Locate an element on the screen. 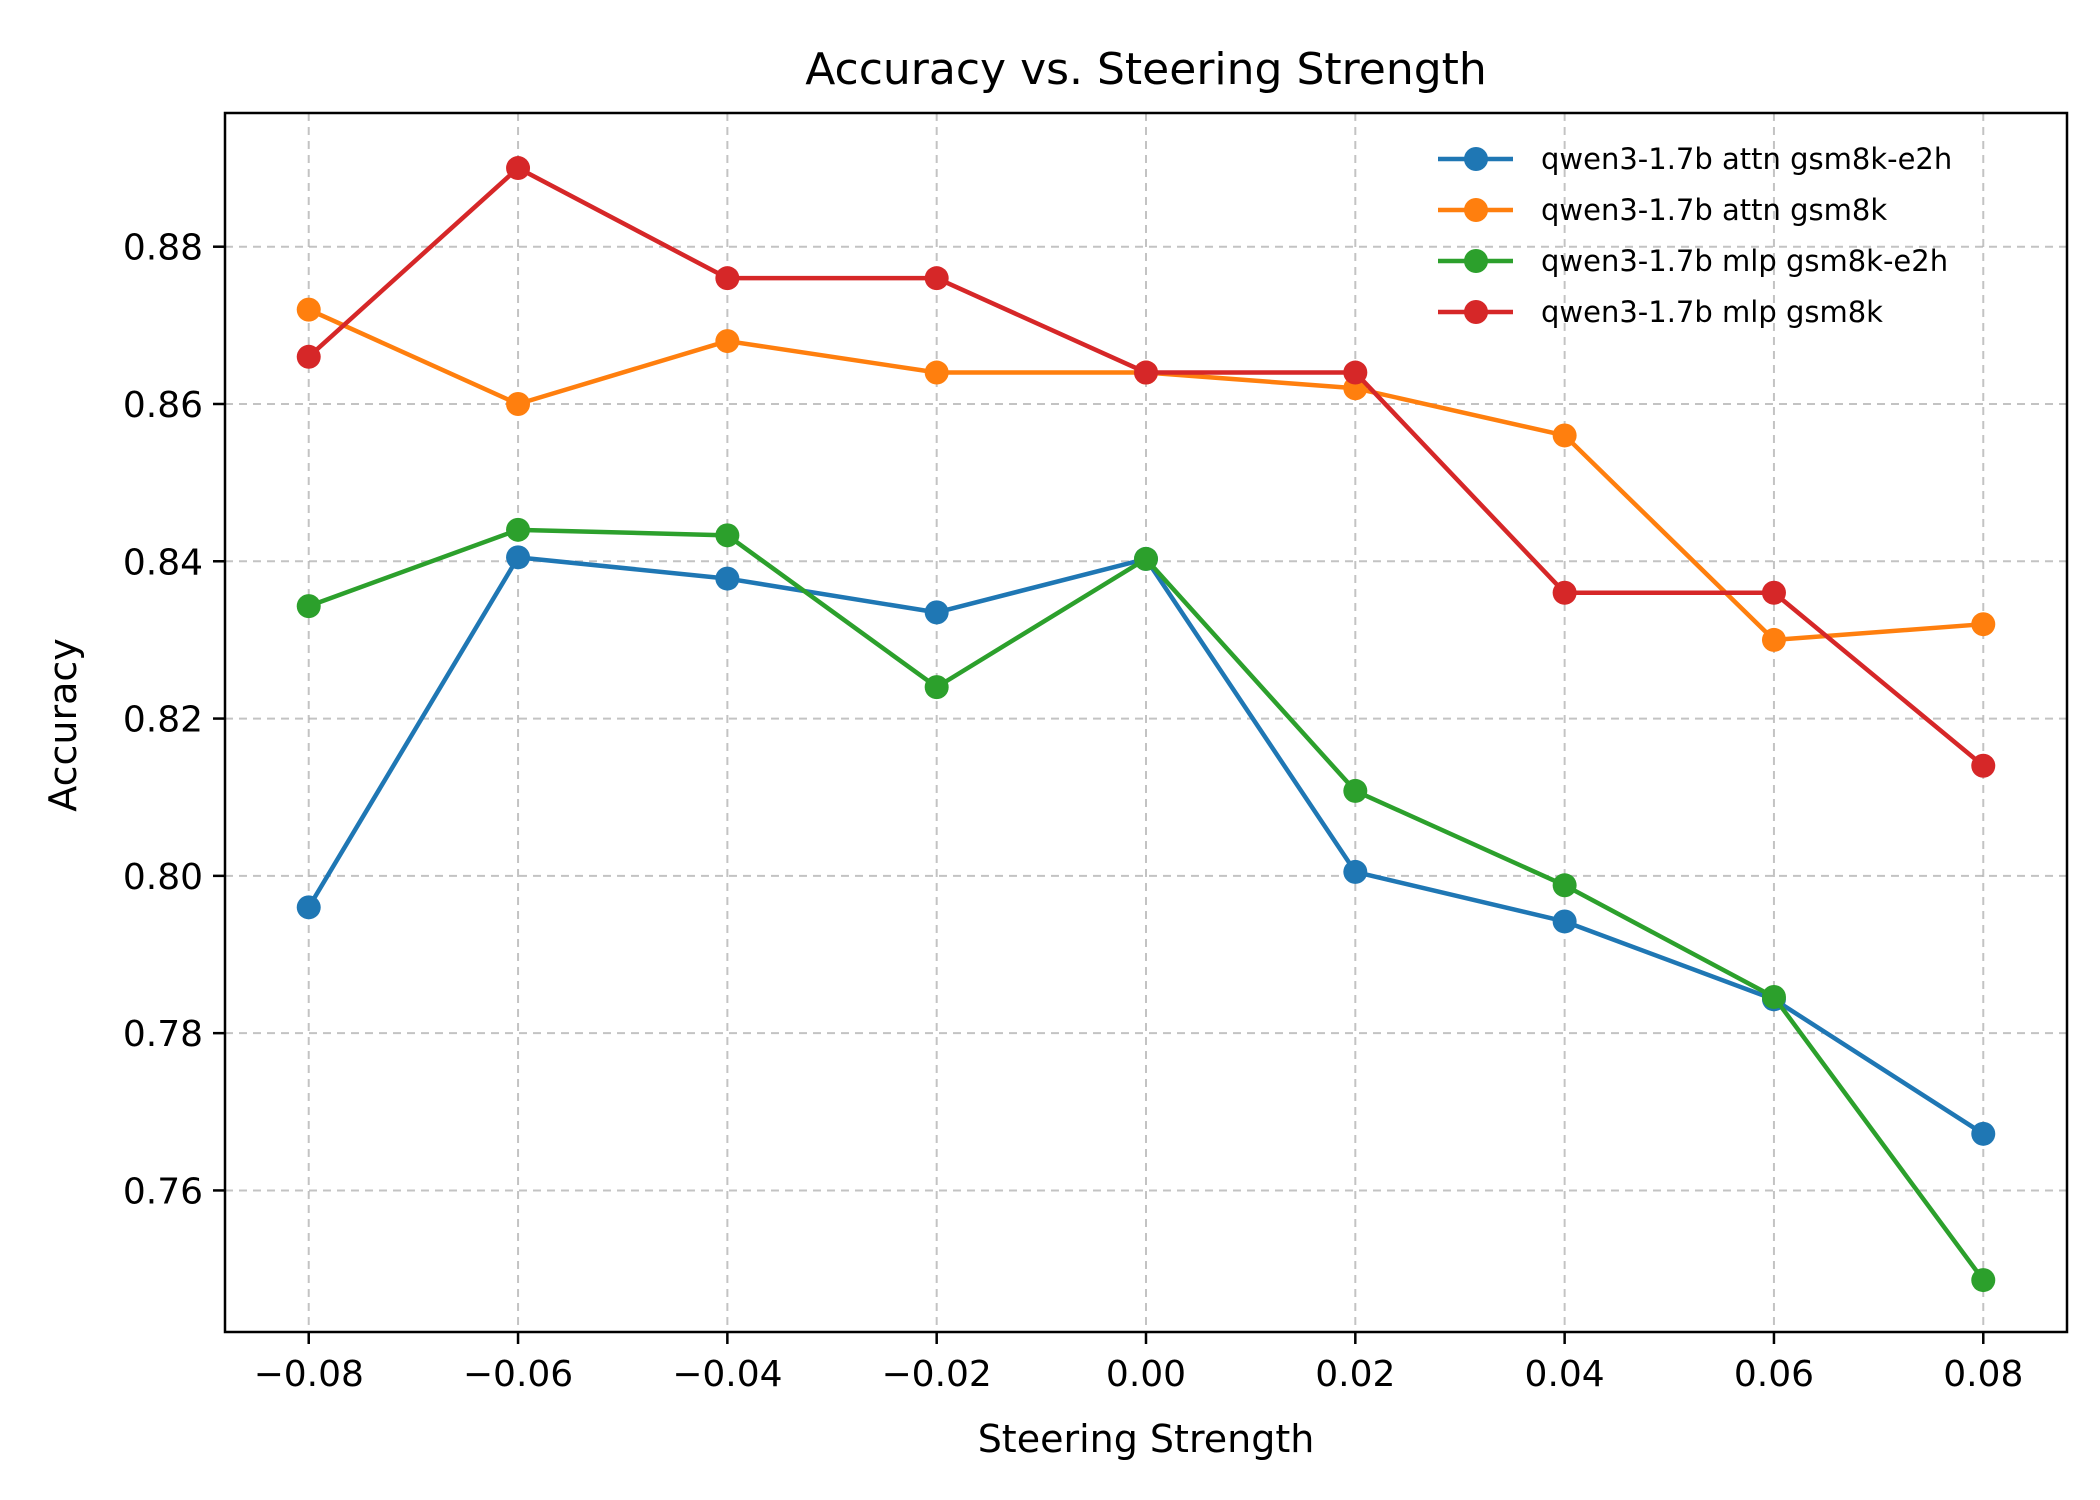  legend-item: qwen3-1.7b mlp gsm8k-e2h is located at coordinates (1693, 261).